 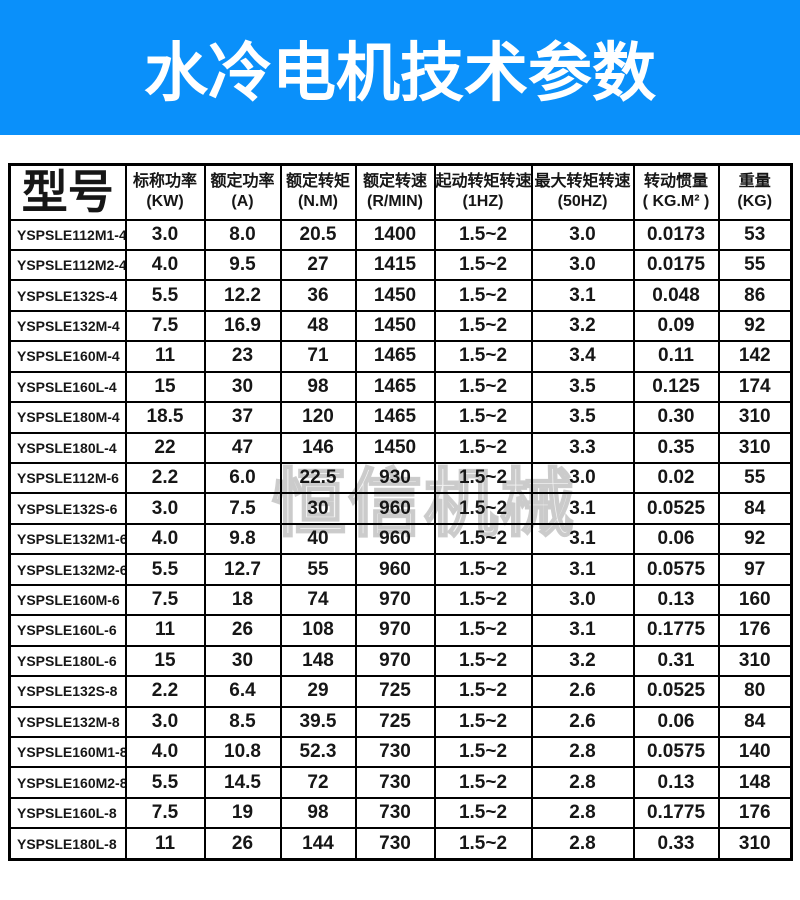 I want to click on value-cell: 146, so click(x=318, y=448).